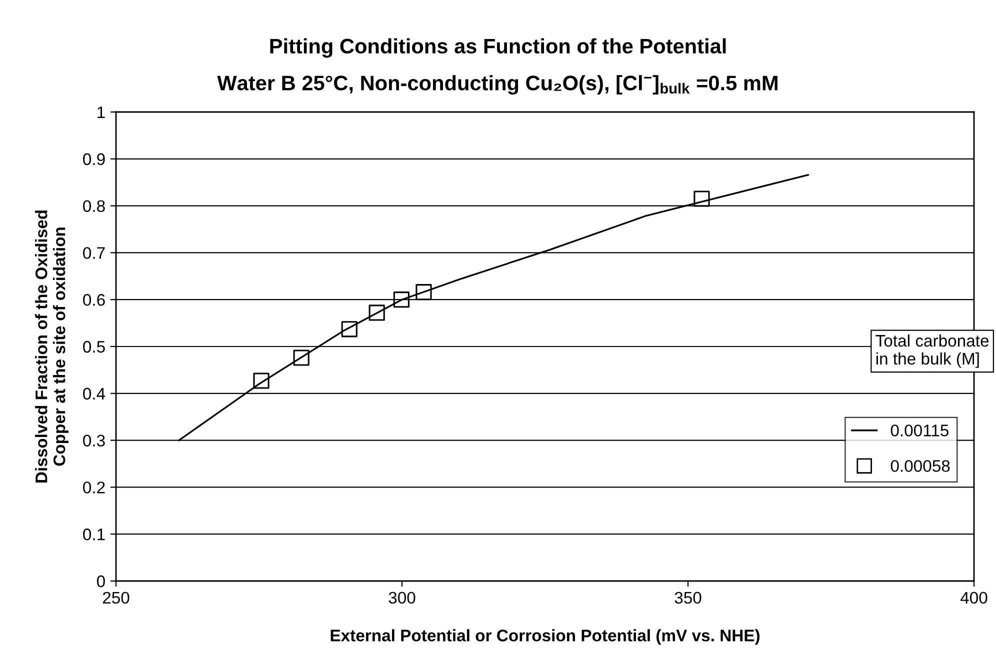  I want to click on y-tick-label: 0.1, so click(94, 534).